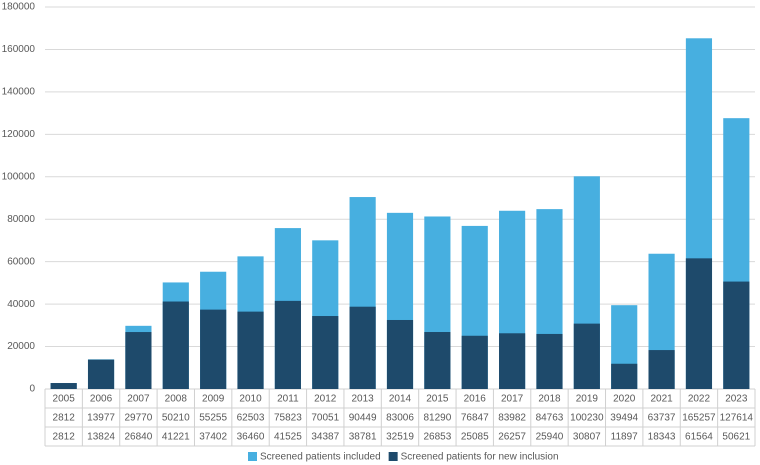  What do you see at coordinates (213, 399) in the screenshot?
I see `x-tick-label: 2009` at bounding box center [213, 399].